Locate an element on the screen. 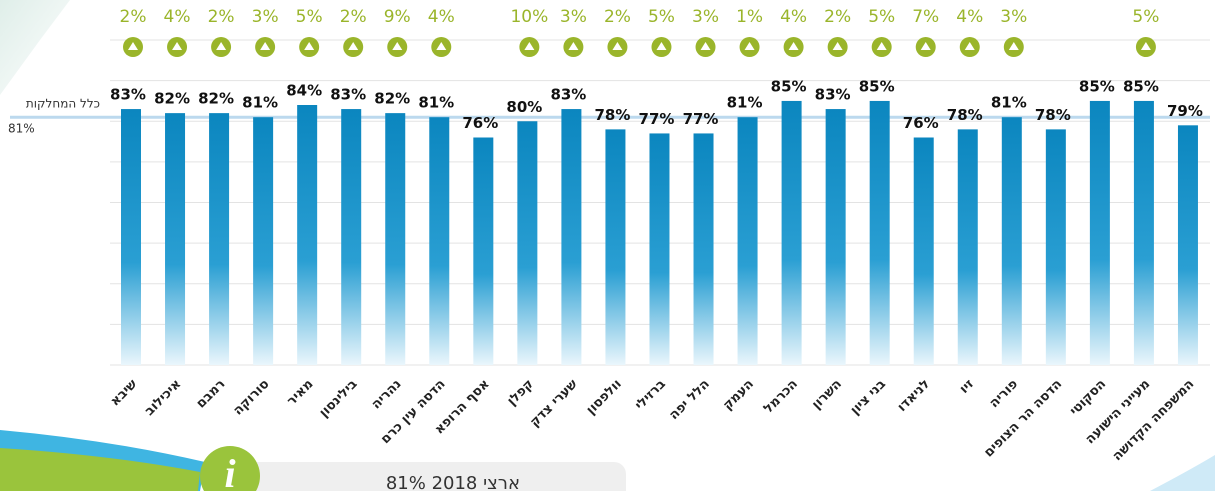 The width and height of the screenshot is (1215, 491). change-label: 10% is located at coordinates (529, 17).